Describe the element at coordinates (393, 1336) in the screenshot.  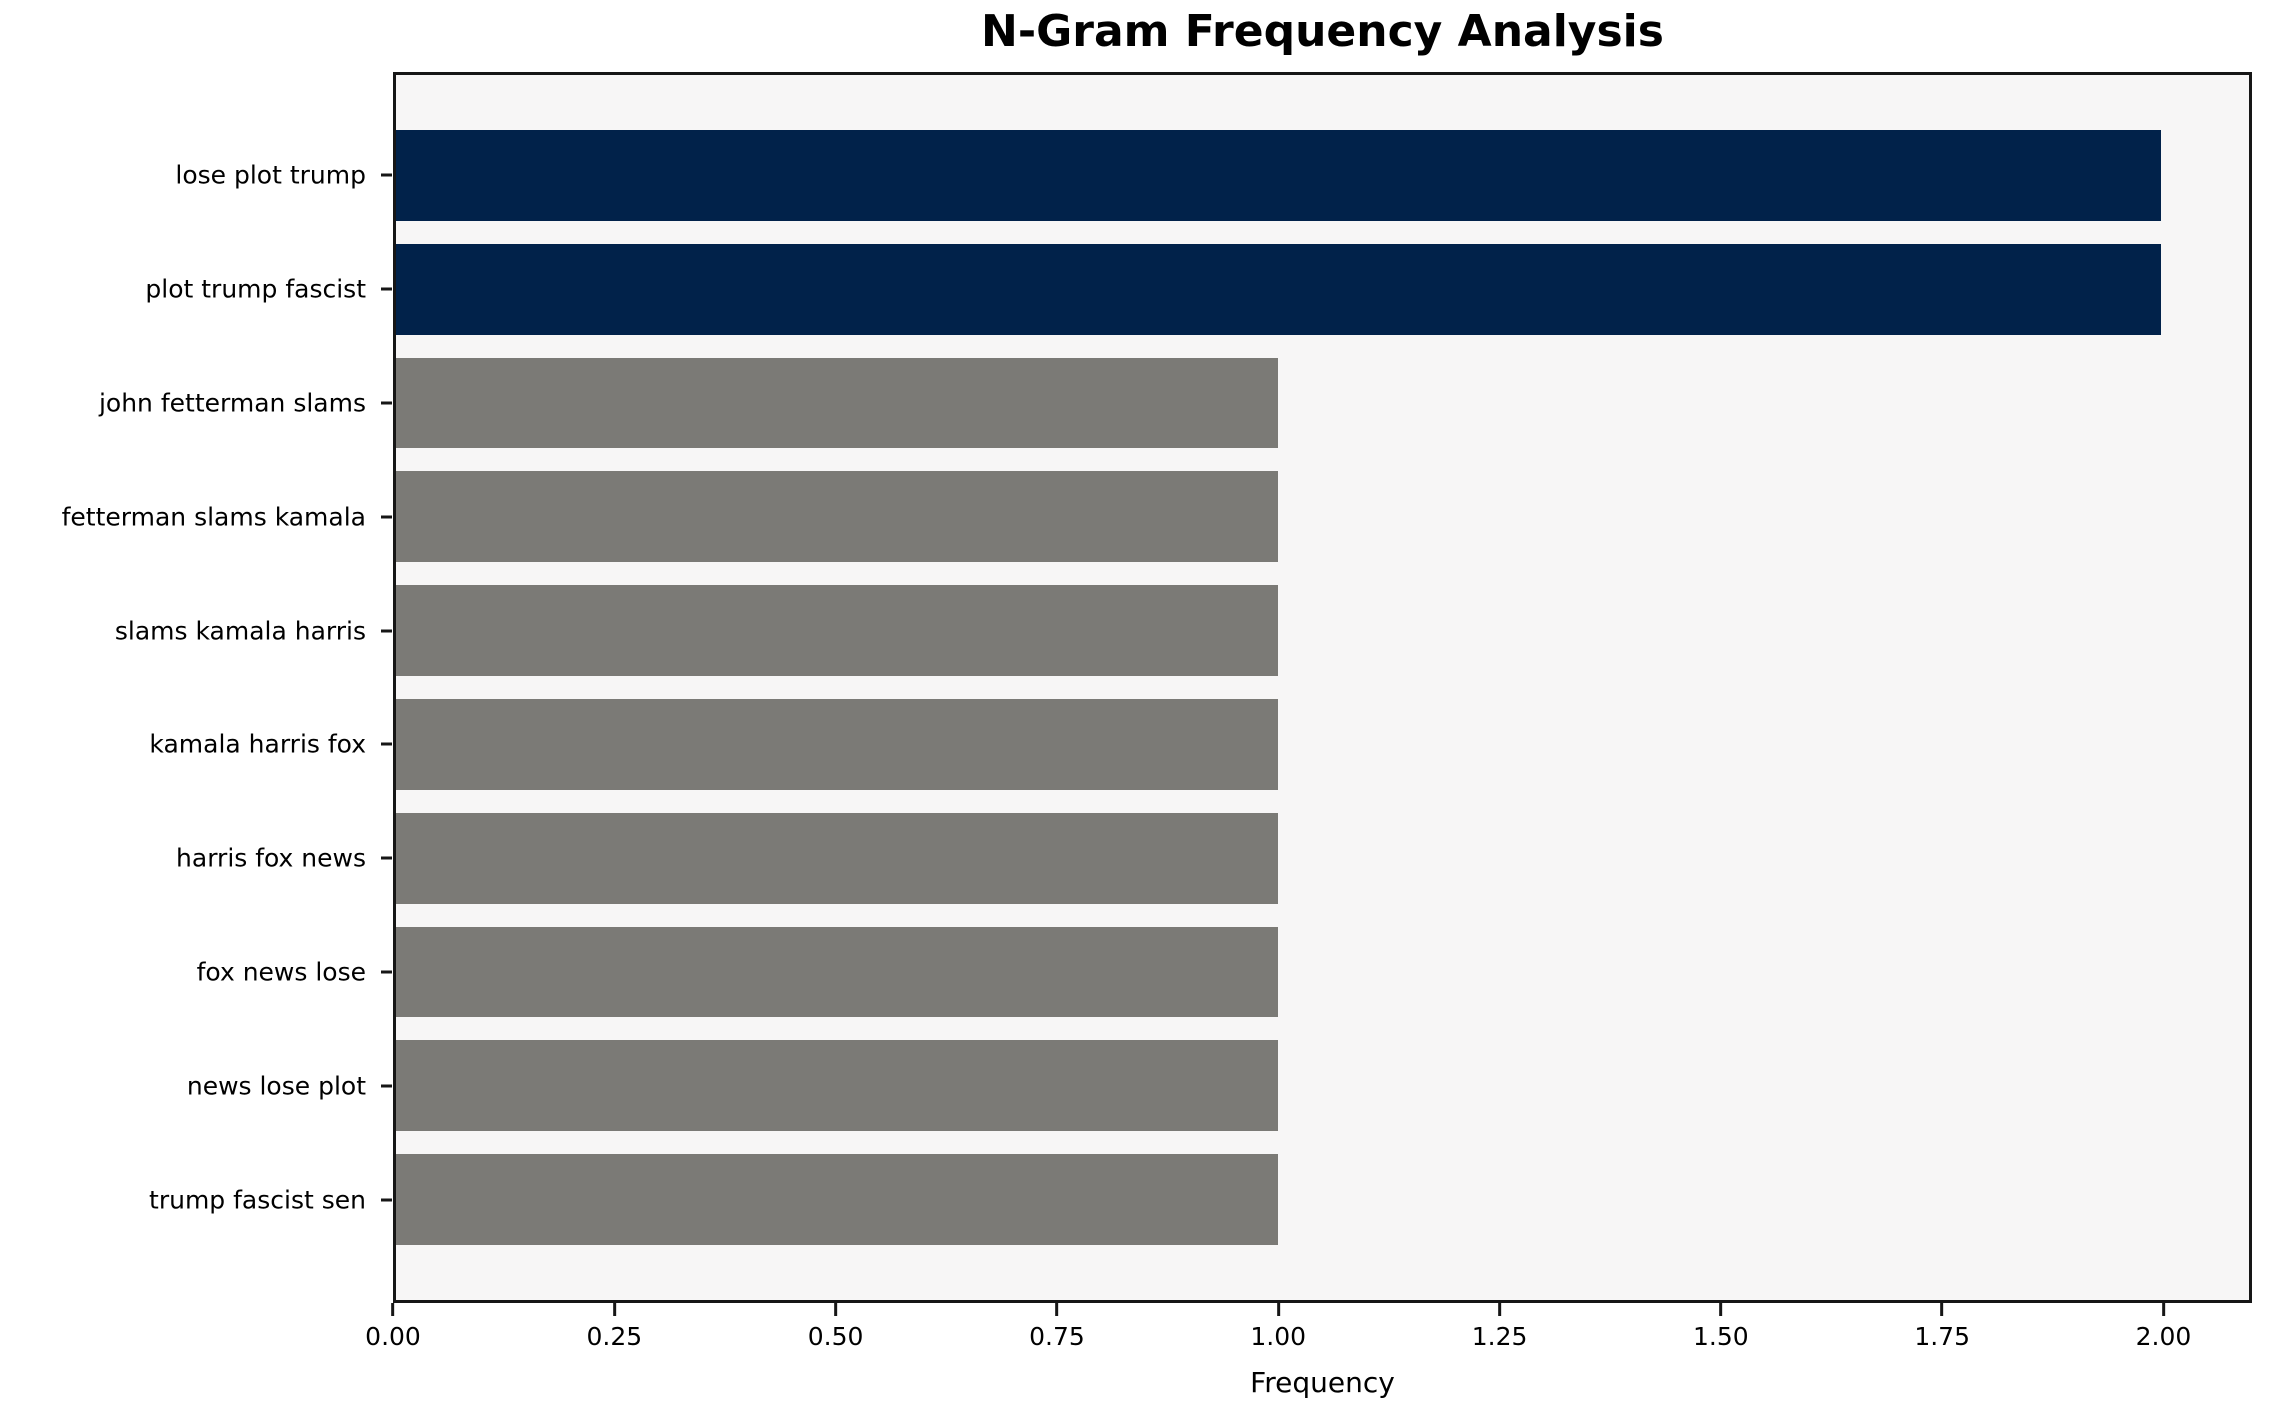
I see `x-tick-label: 0.00` at that location.